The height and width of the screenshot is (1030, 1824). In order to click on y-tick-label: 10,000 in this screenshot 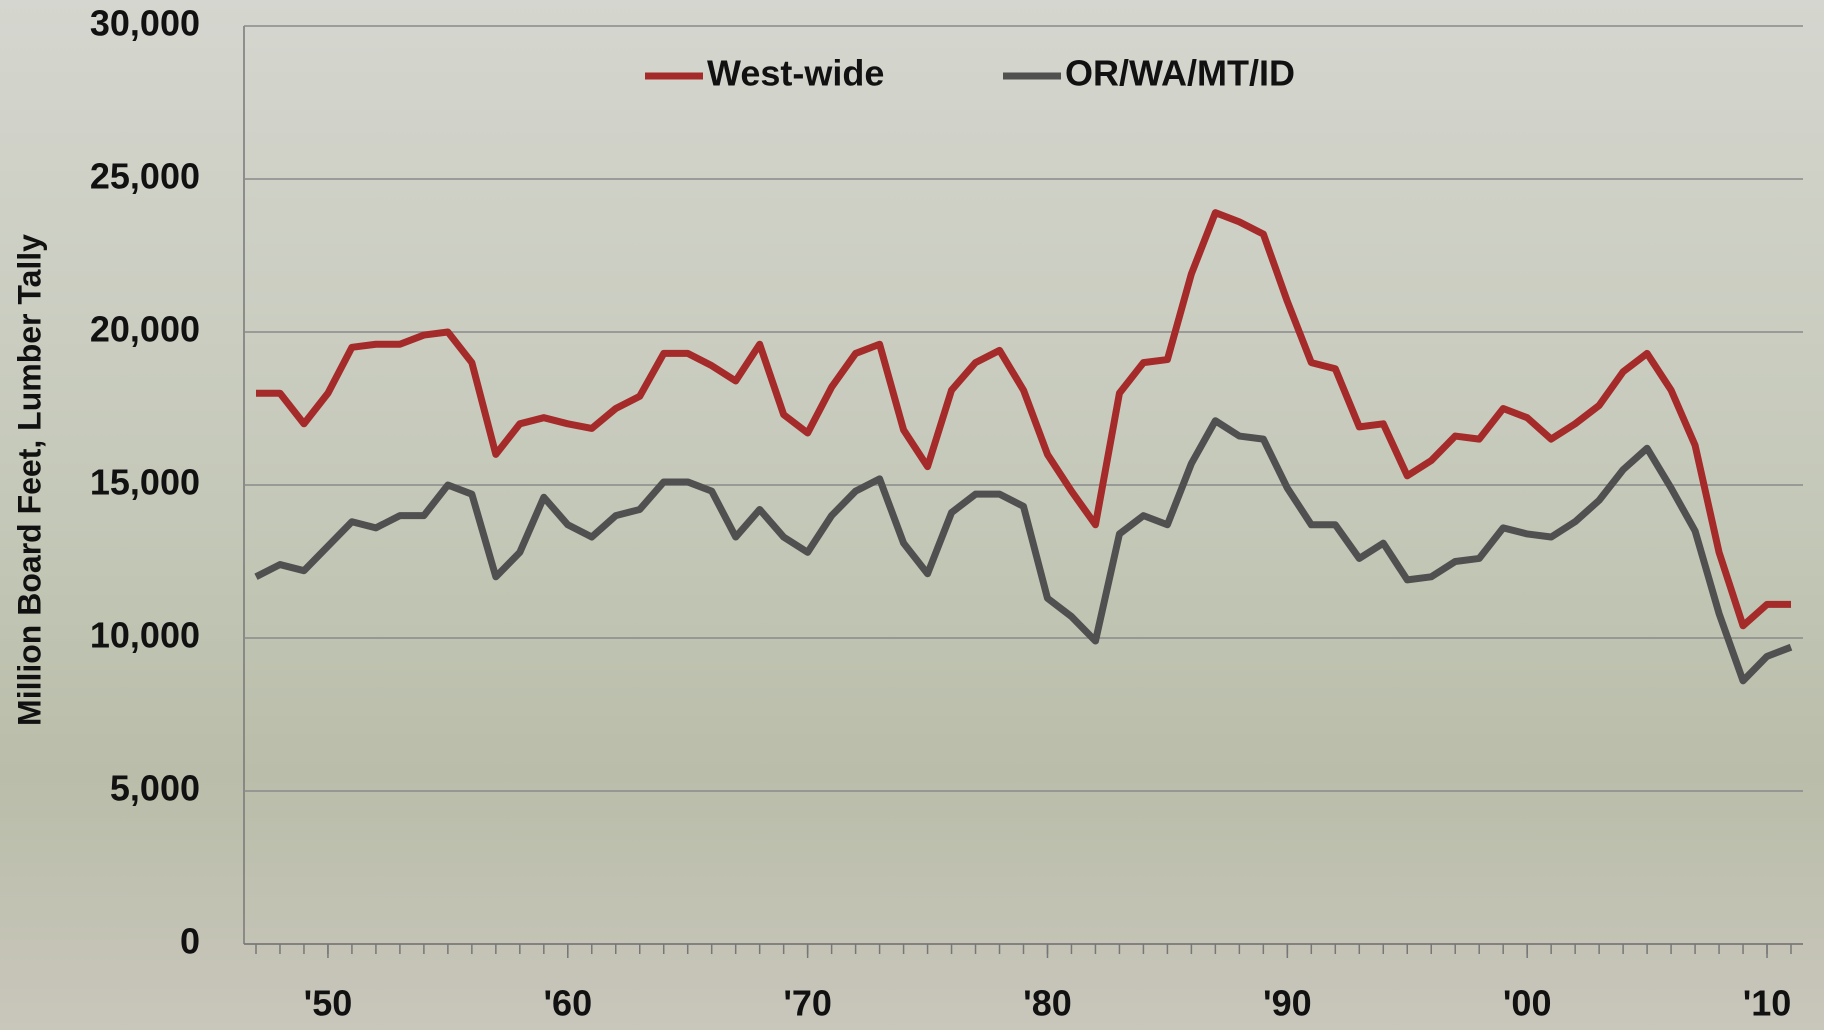, I will do `click(145, 635)`.